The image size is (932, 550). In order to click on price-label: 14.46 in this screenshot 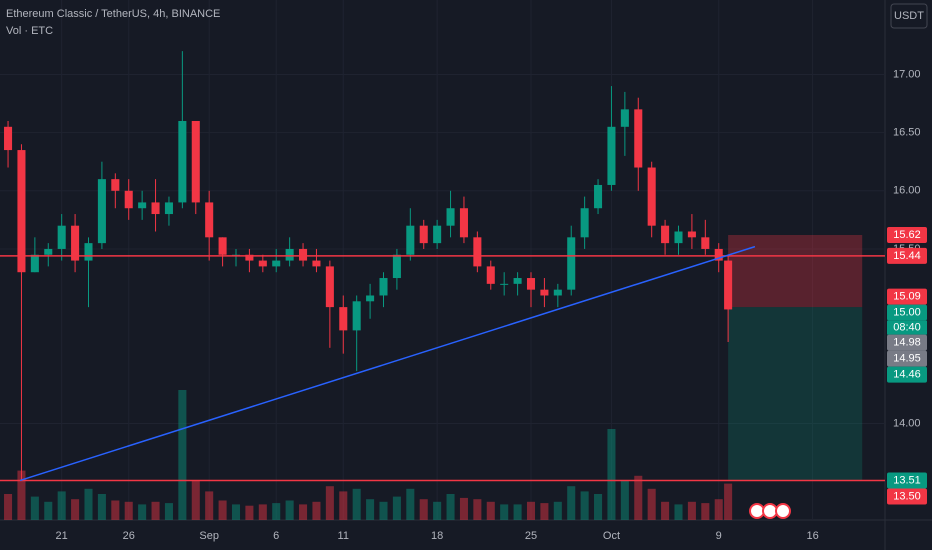, I will do `click(907, 375)`.